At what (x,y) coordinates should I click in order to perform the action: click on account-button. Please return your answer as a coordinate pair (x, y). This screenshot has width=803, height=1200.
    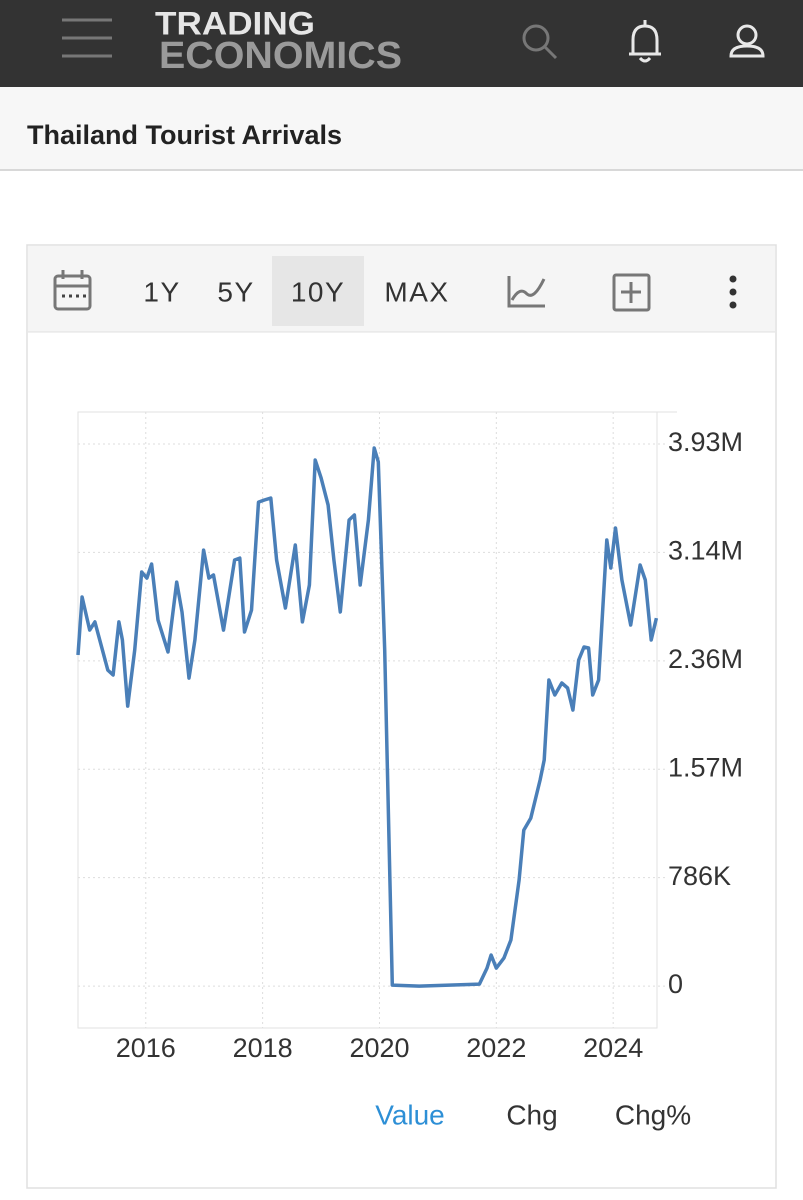
    Looking at the image, I should click on (747, 41).